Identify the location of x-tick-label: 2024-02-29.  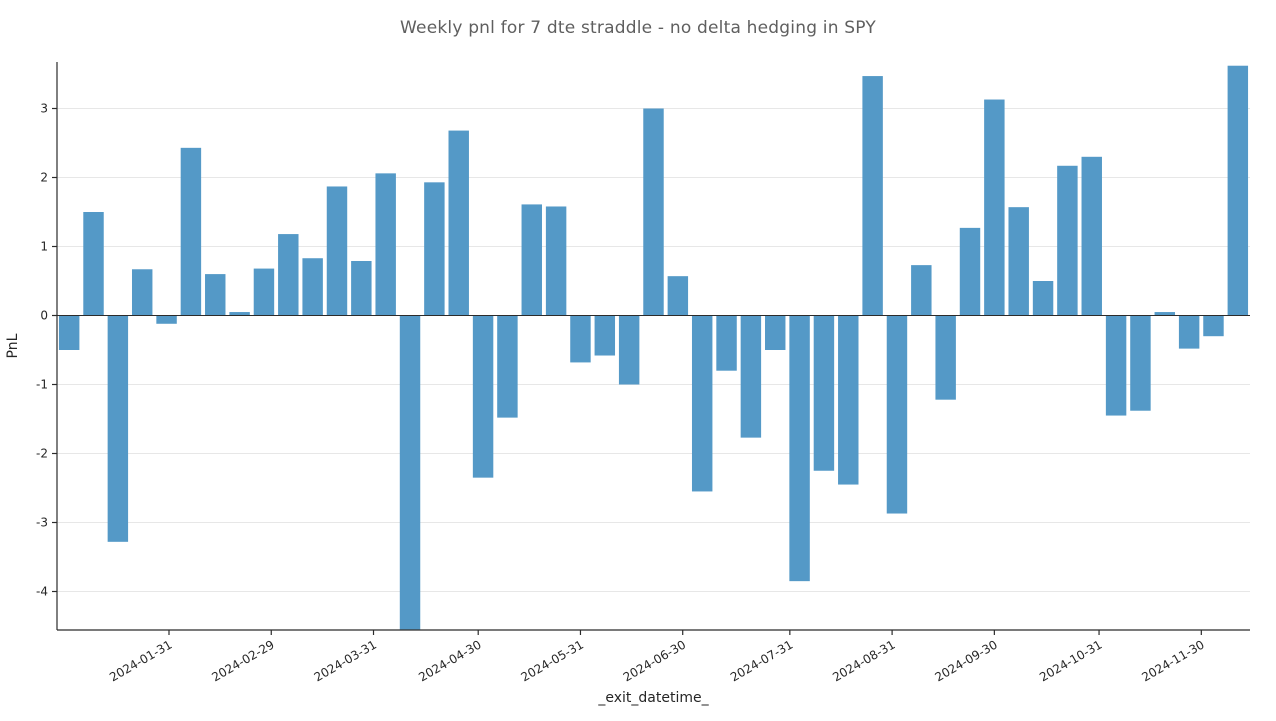
(242, 660).